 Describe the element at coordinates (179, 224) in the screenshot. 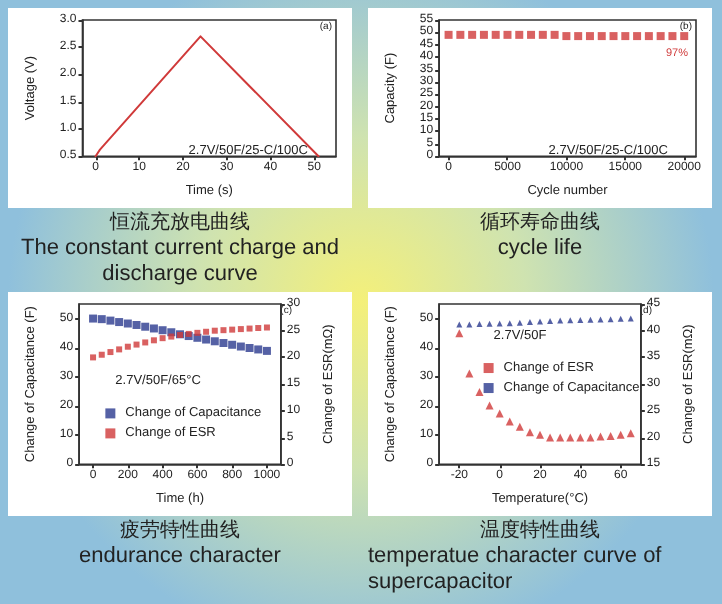

I see `text: 恒流充放电曲线` at that location.